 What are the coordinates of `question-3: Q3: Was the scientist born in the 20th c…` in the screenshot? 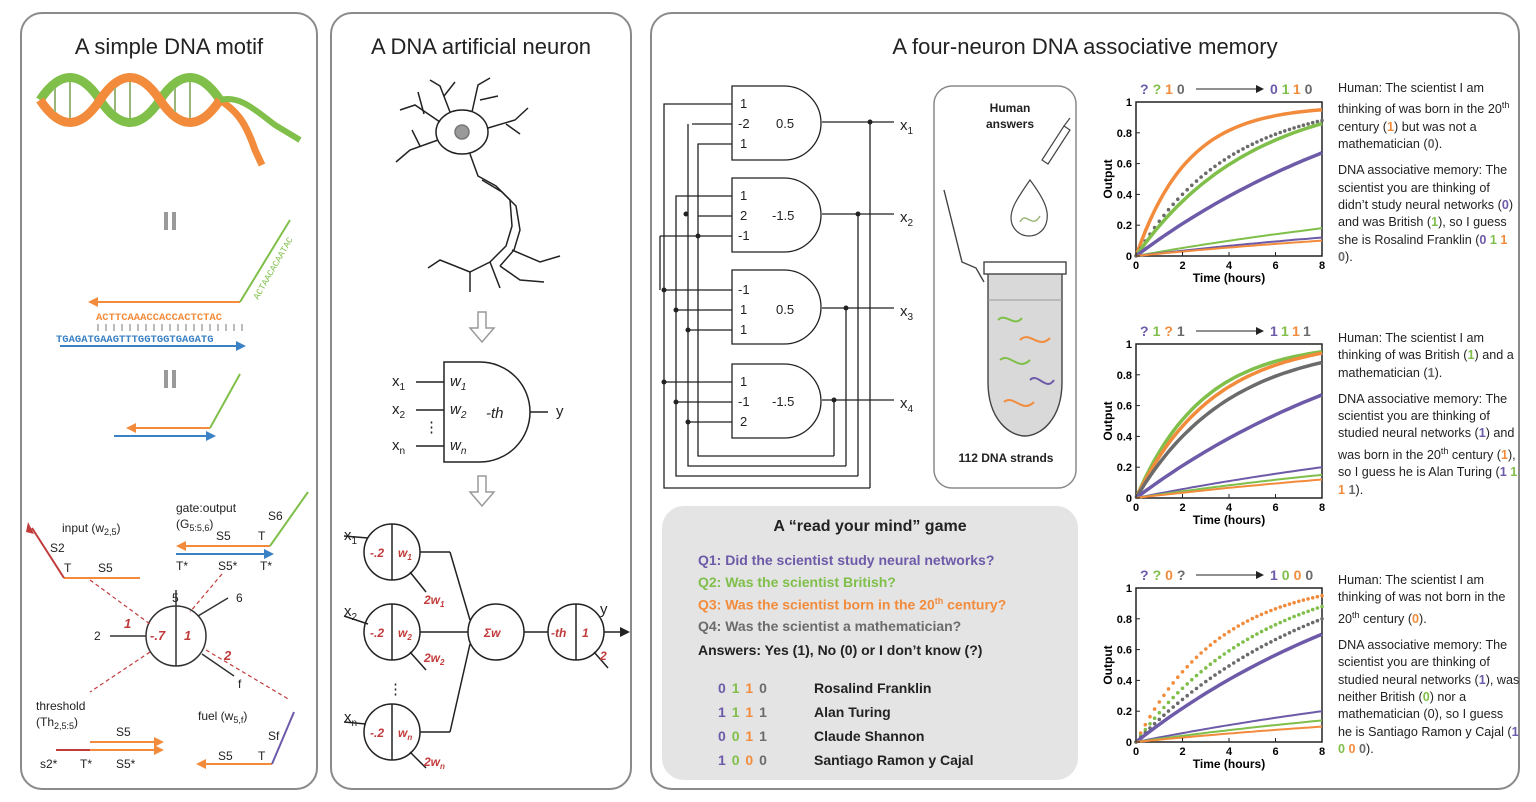 It's located at (852, 604).